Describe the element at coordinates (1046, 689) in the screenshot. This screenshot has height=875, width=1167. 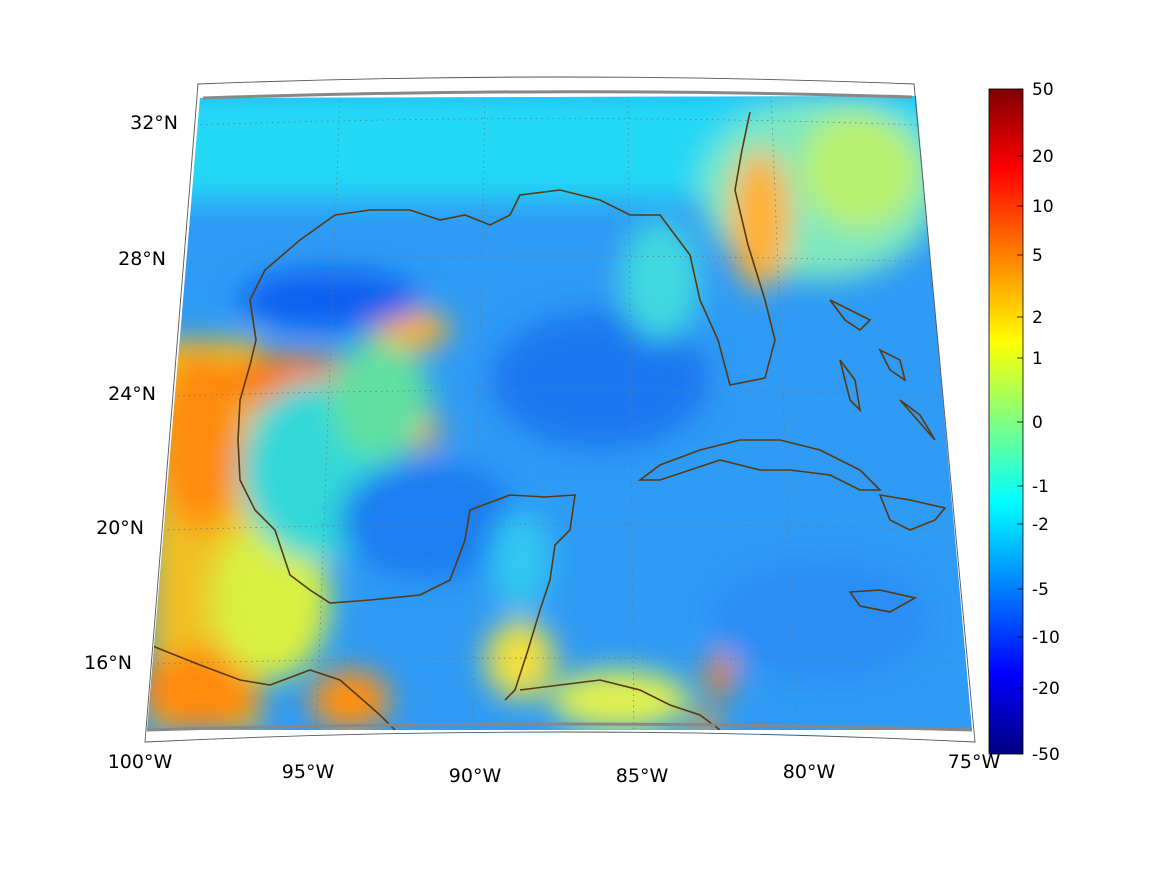
I see `colorbar-label: -20` at that location.